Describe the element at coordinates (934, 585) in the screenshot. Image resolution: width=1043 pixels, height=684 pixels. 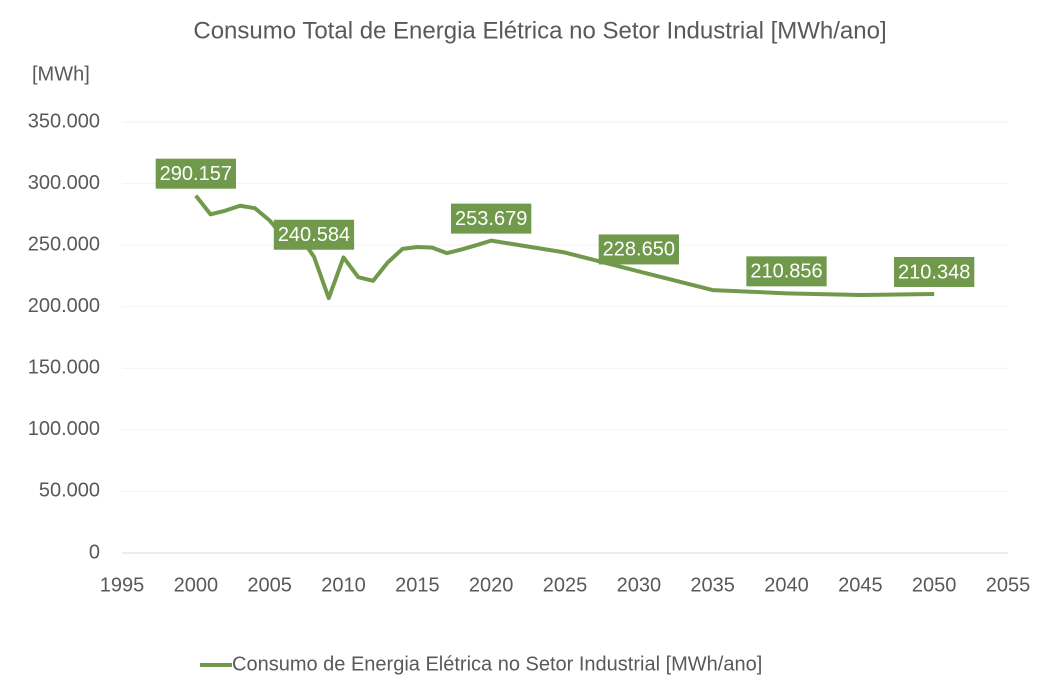
I see `x-tick-label: 2050` at that location.